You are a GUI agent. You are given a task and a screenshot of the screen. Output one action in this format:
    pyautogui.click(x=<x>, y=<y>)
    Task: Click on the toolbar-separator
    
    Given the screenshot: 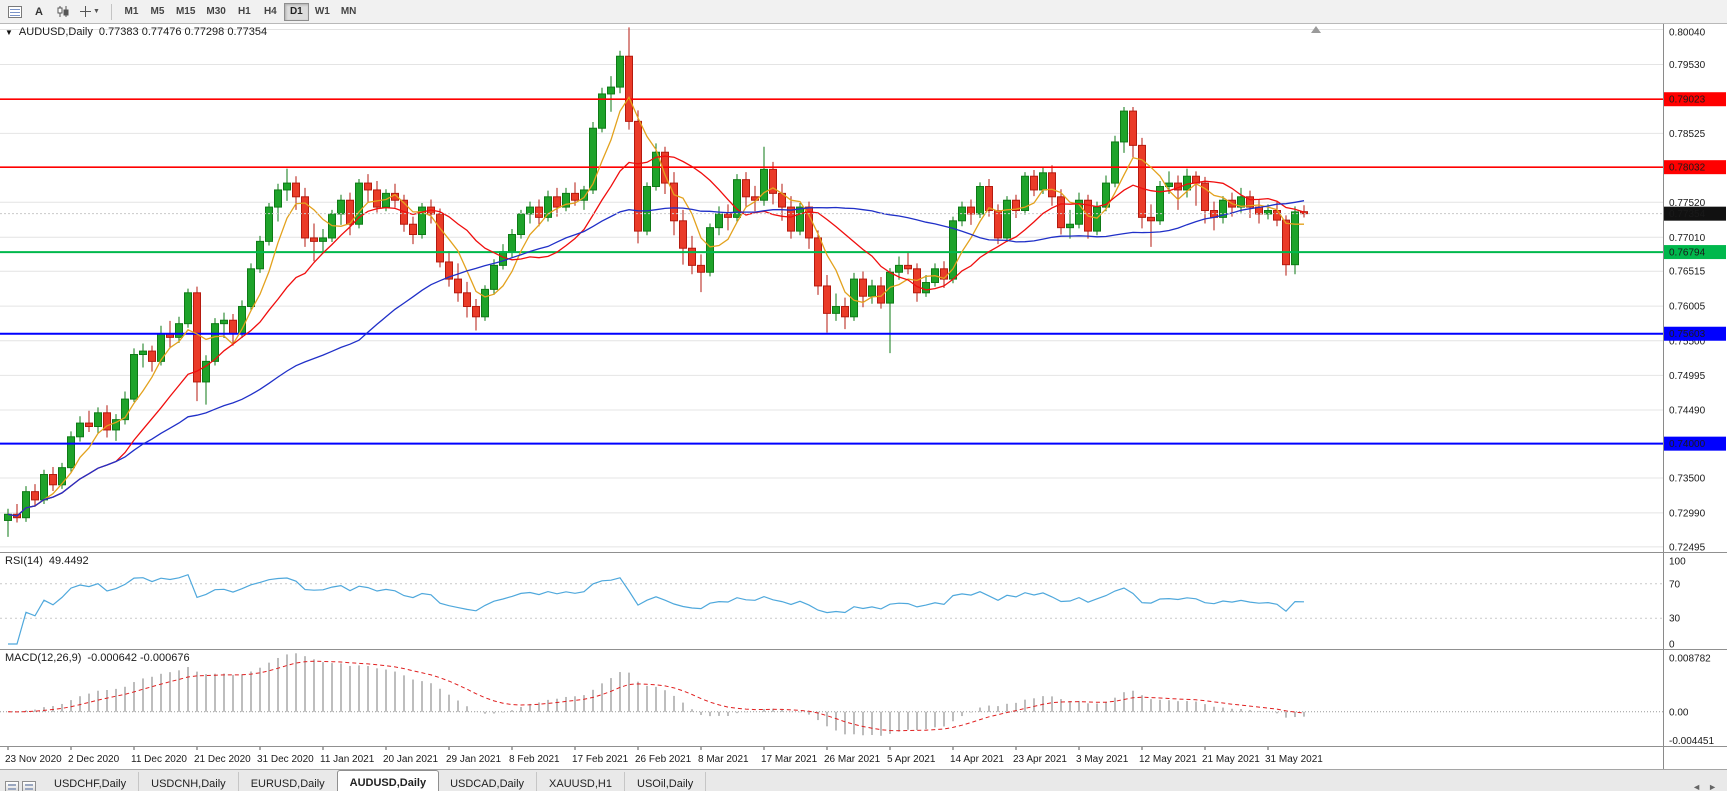 What is the action you would take?
    pyautogui.click(x=111, y=11)
    